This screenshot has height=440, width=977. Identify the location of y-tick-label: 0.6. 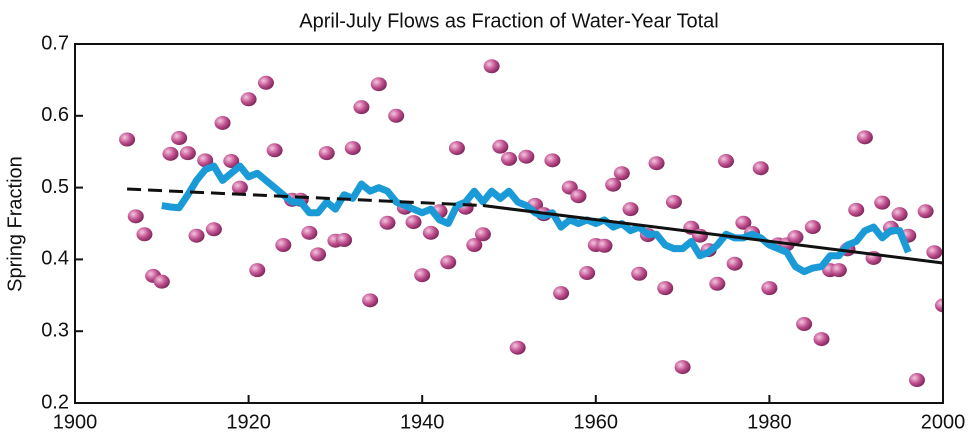
(55, 115).